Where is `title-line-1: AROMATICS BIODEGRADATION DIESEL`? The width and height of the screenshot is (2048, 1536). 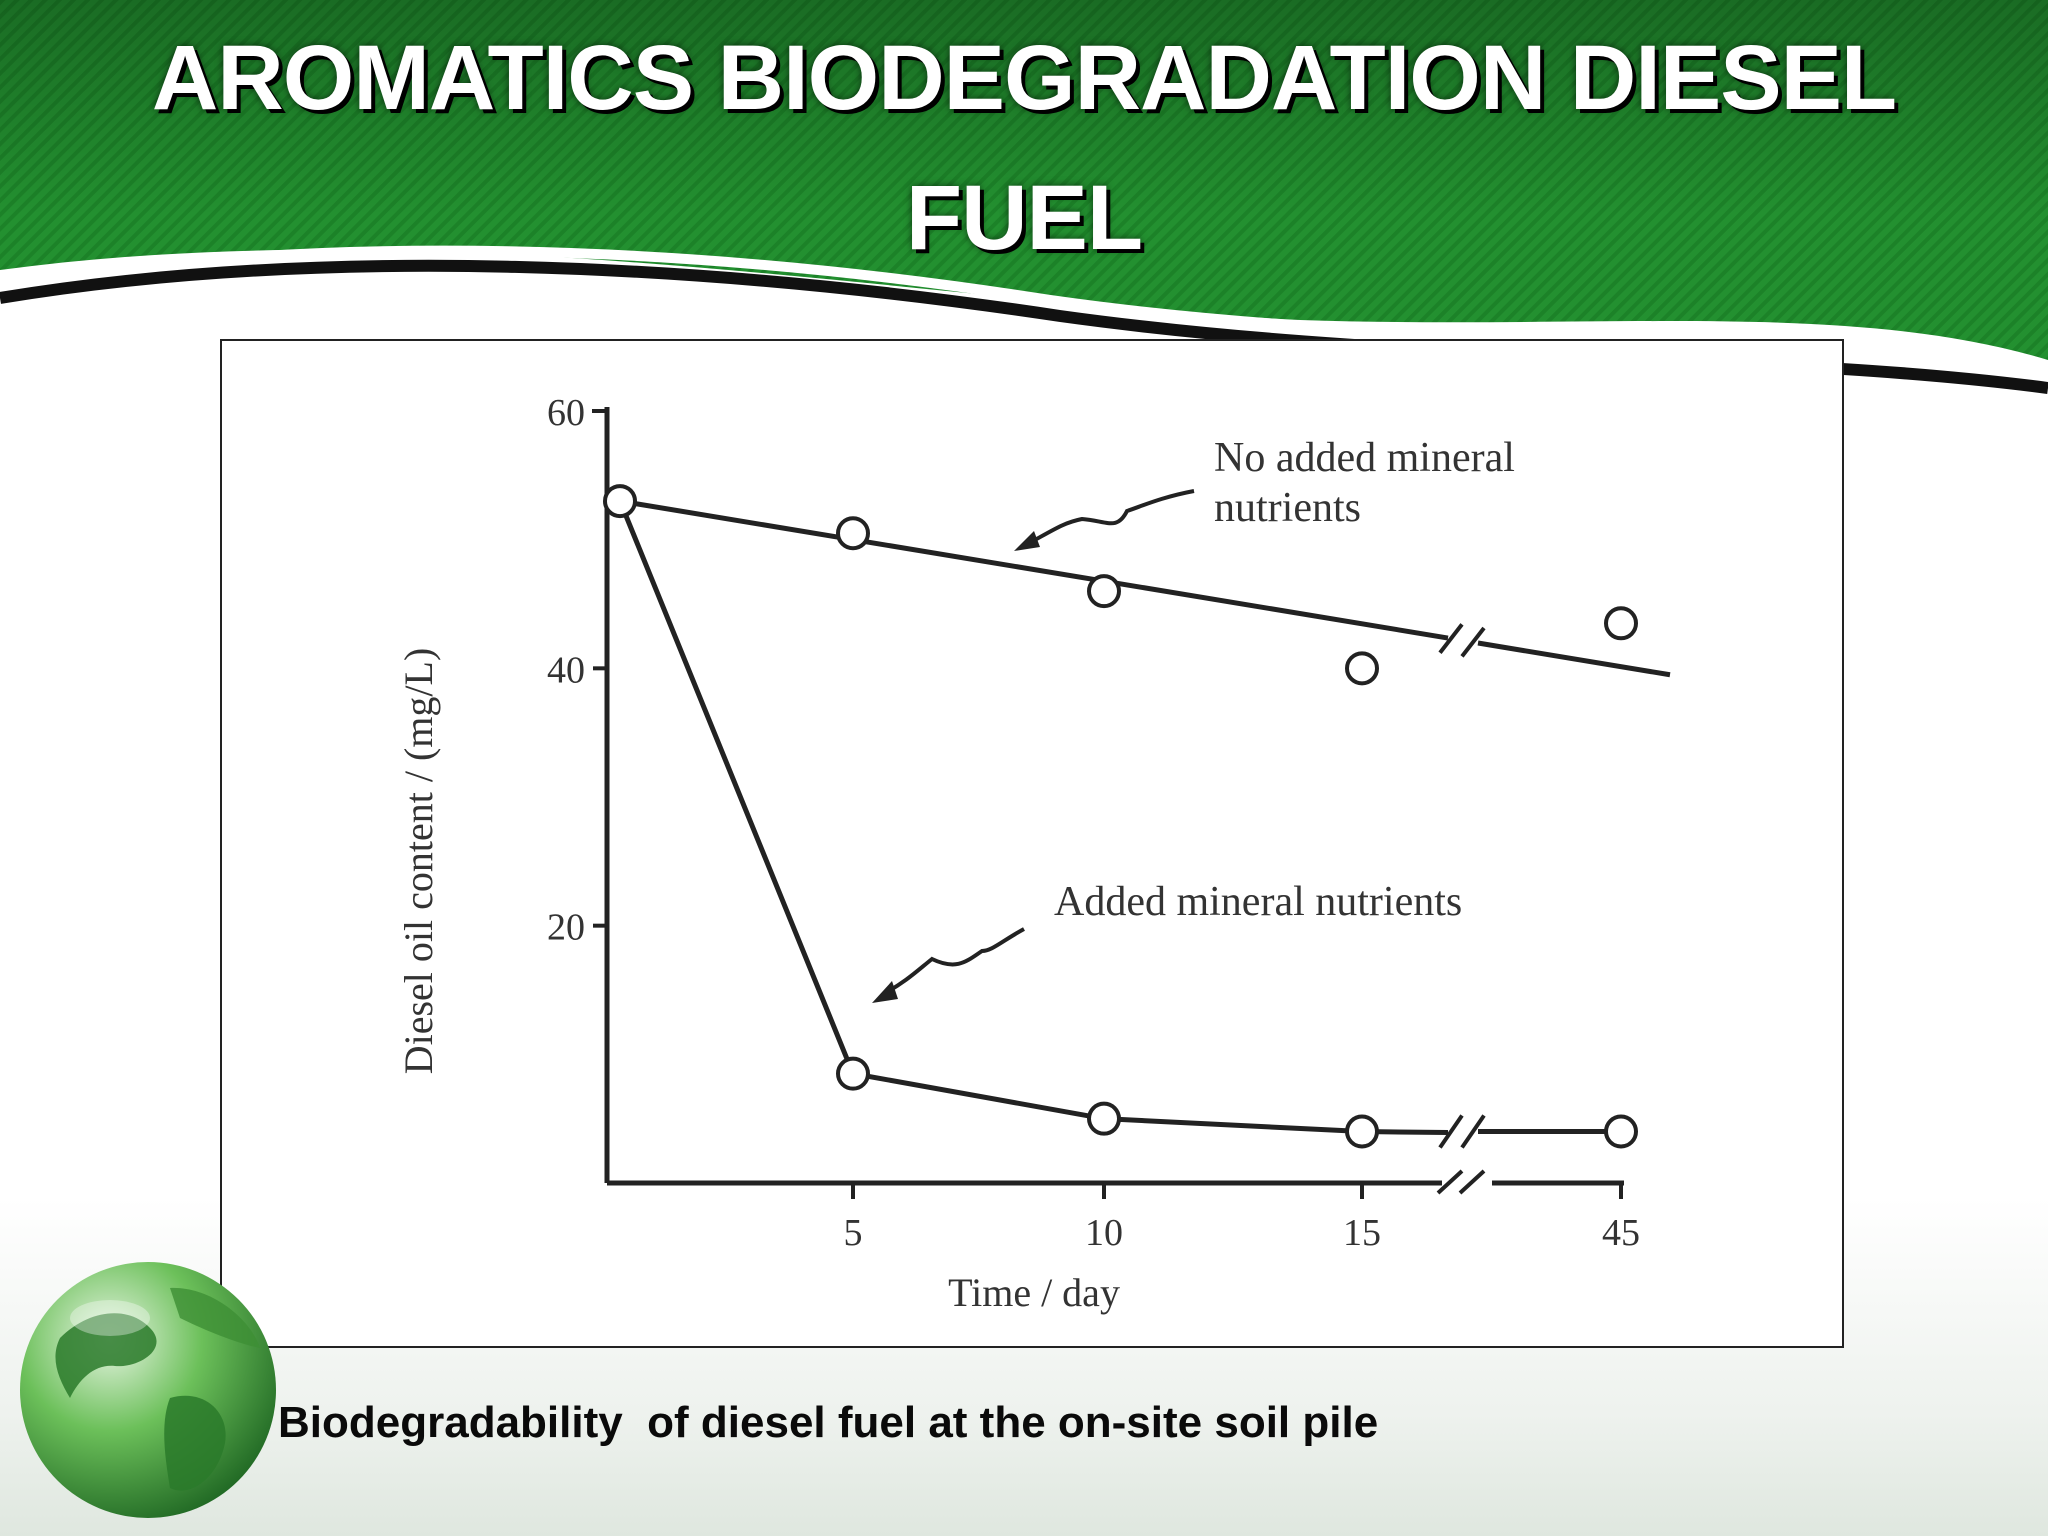 title-line-1: AROMATICS BIODEGRADATION DIESEL is located at coordinates (1024, 78).